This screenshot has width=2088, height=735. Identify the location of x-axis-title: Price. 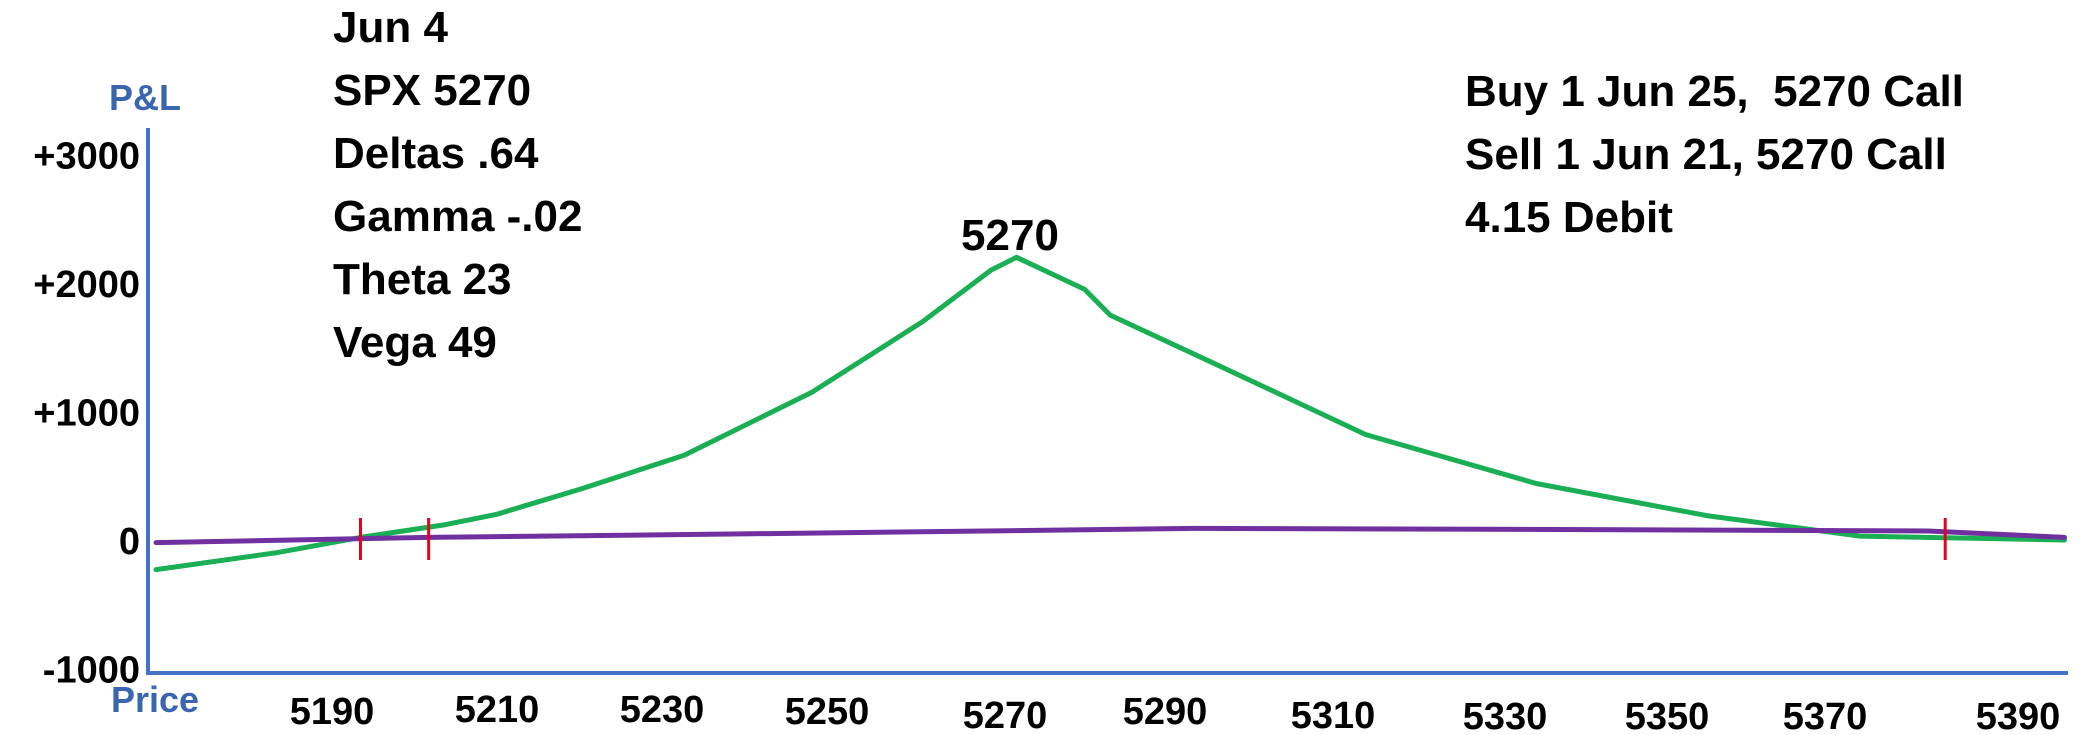
(155, 699).